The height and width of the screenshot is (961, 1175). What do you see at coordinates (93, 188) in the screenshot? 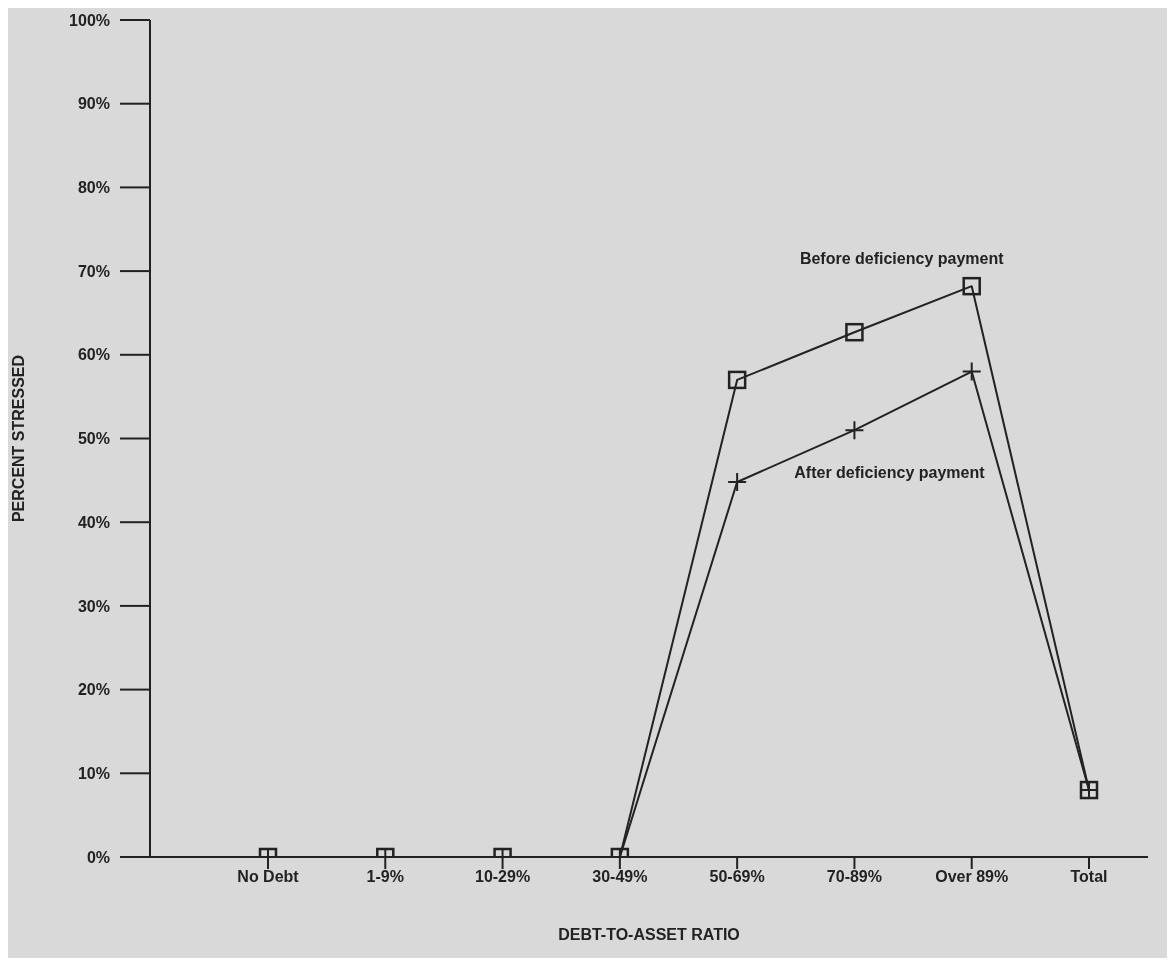
I see `y-tick-label: 80%` at bounding box center [93, 188].